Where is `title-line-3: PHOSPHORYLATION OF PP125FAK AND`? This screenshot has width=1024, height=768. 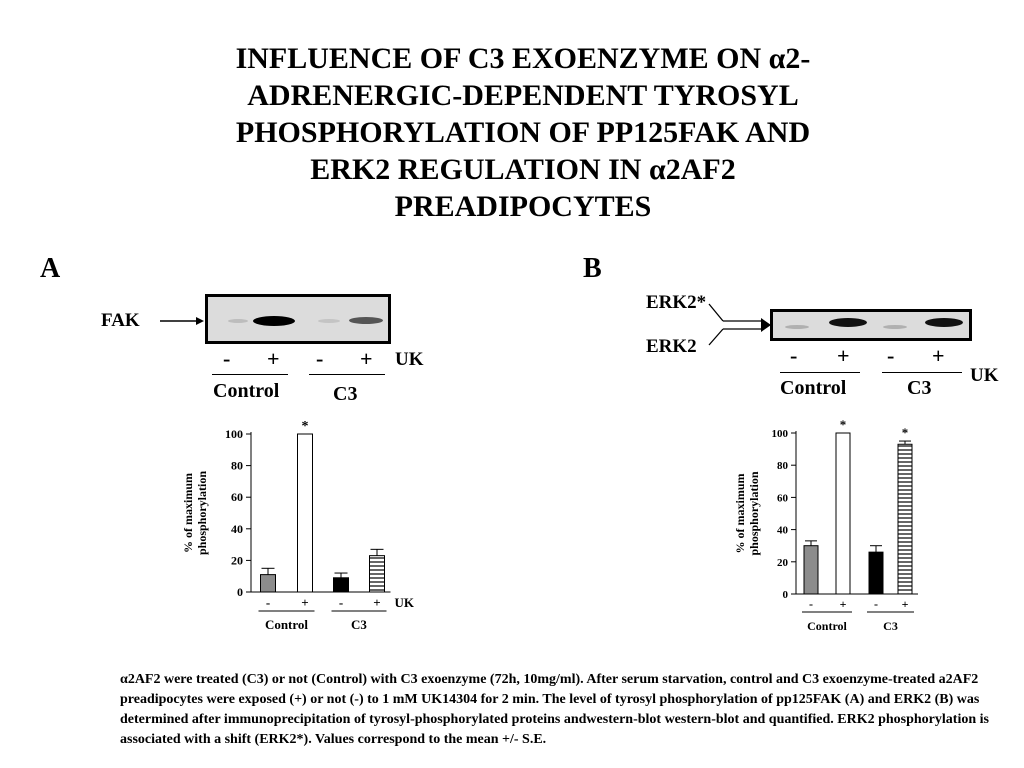
title-line-3: PHOSPHORYLATION OF PP125FAK AND is located at coordinates (523, 132).